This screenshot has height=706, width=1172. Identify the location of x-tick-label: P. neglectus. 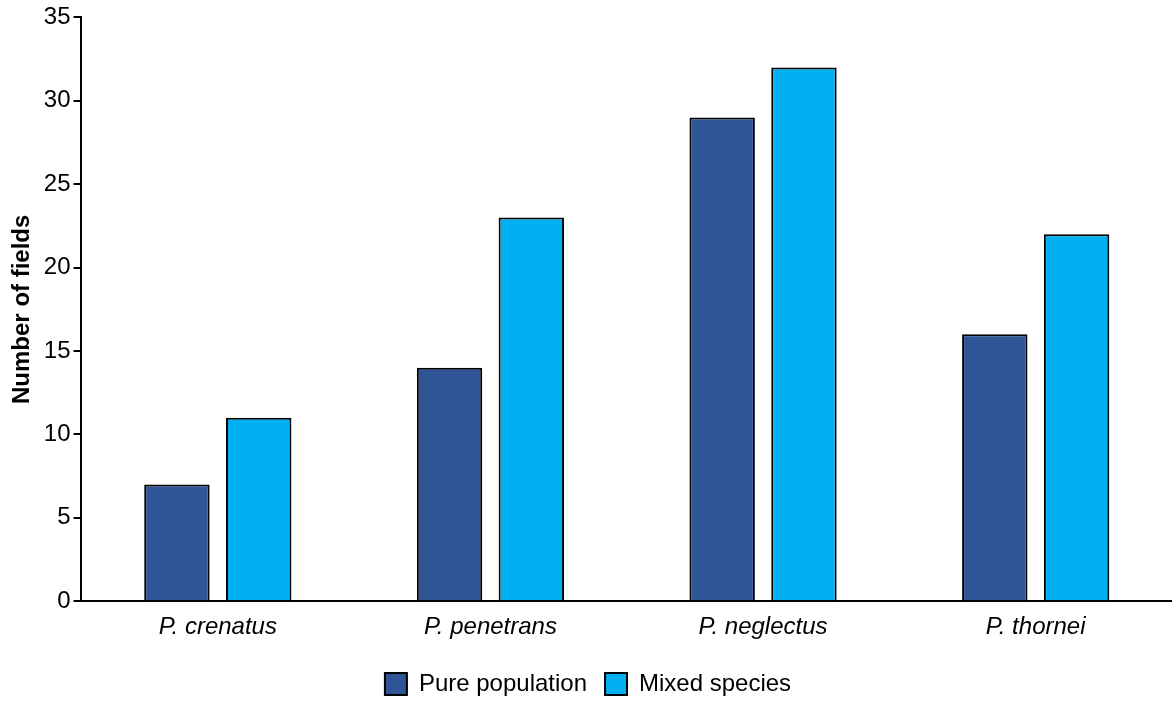
(763, 626).